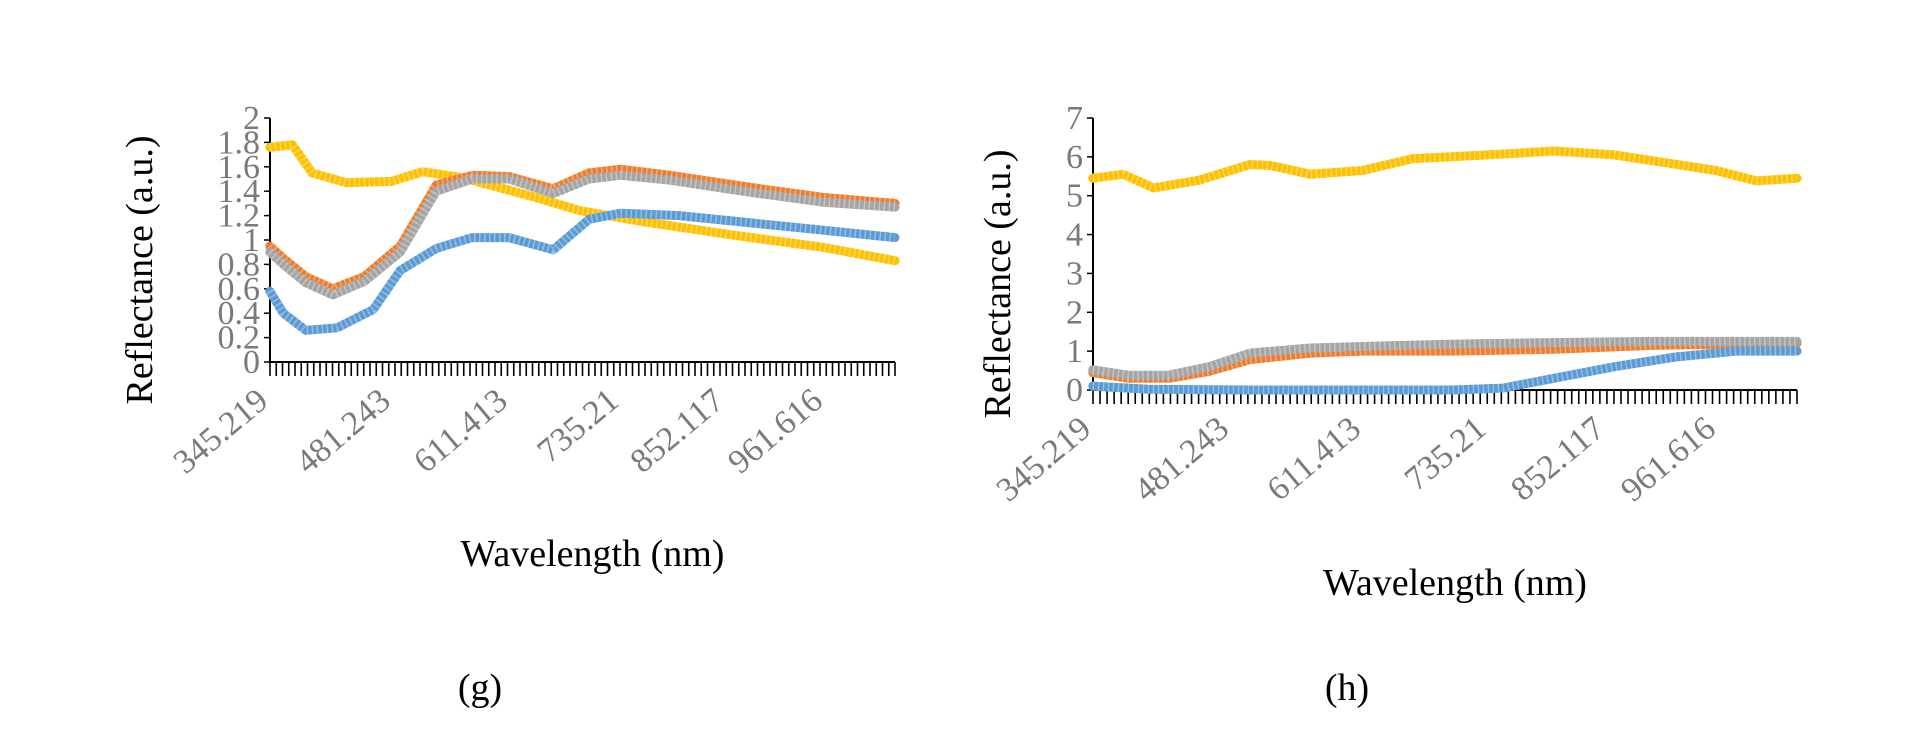 The width and height of the screenshot is (1920, 731). What do you see at coordinates (1074, 273) in the screenshot?
I see `y-tick-label: 3` at bounding box center [1074, 273].